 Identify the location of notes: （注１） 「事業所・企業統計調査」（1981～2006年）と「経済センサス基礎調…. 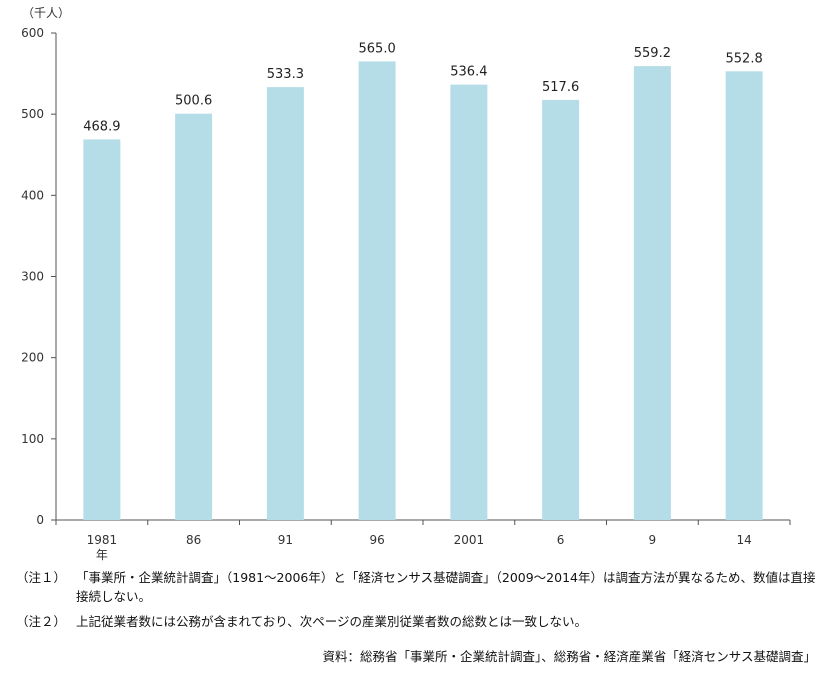
(416, 599).